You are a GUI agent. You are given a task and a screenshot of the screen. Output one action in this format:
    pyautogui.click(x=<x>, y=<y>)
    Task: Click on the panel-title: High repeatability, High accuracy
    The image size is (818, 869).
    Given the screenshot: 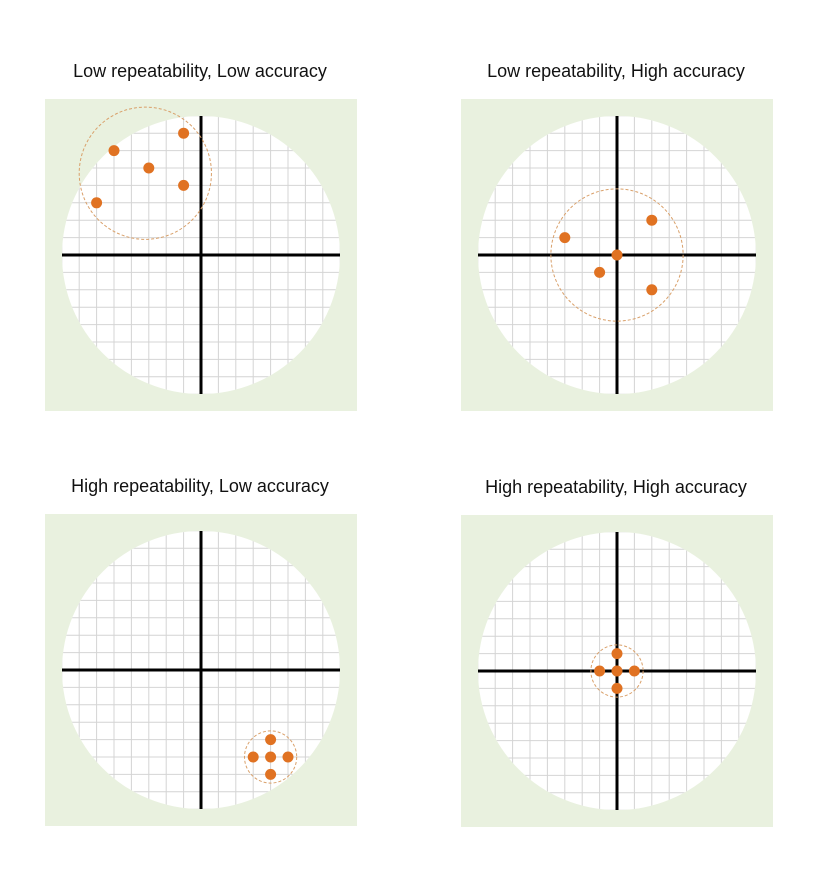 What is the action you would take?
    pyautogui.click(x=616, y=487)
    